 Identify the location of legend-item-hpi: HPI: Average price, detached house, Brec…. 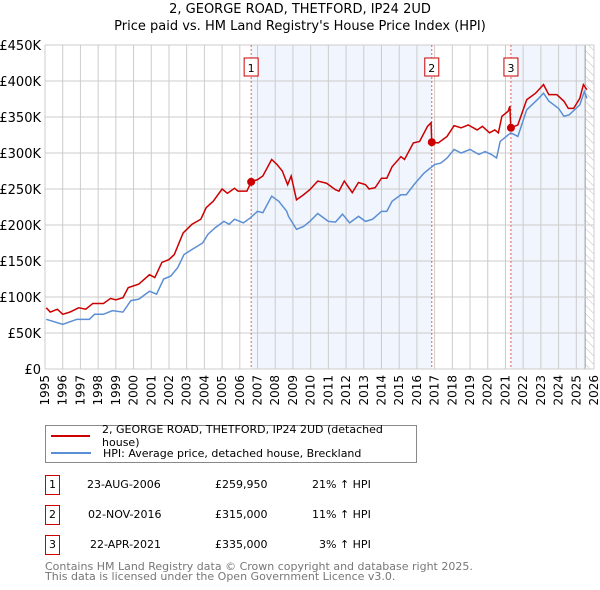
(203, 453).